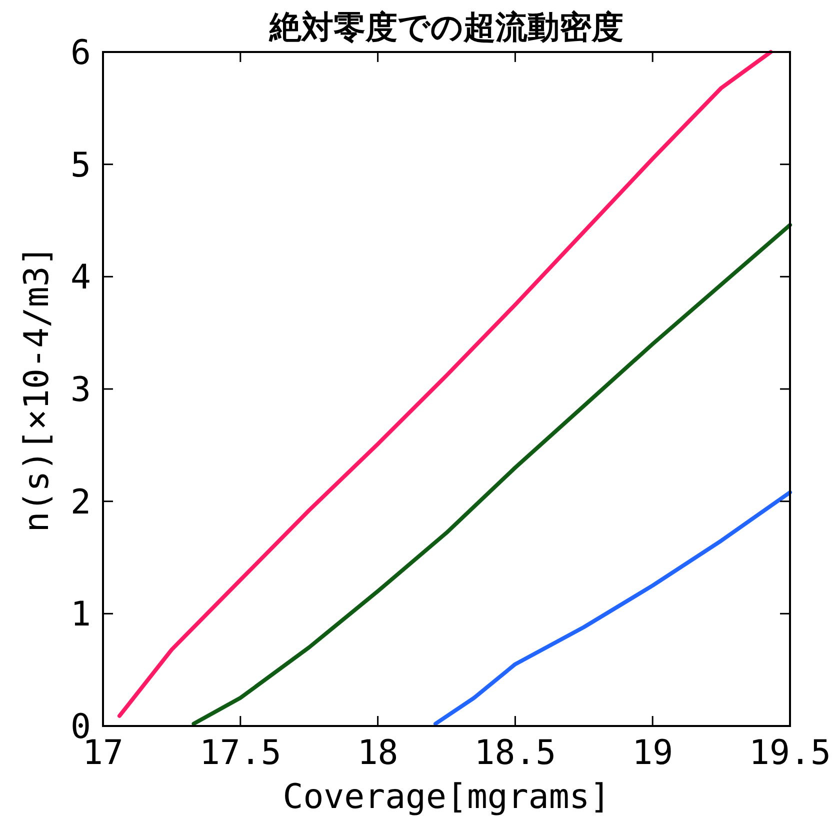  I want to click on x-tick-label: 18.5, so click(515, 753).